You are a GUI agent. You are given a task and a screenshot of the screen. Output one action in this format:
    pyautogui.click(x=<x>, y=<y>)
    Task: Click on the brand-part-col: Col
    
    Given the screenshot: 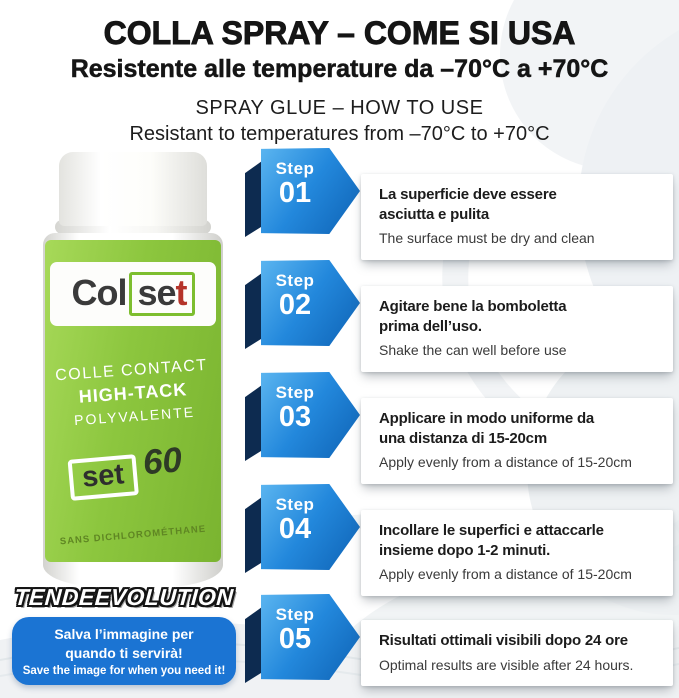 What is the action you would take?
    pyautogui.click(x=99, y=292)
    